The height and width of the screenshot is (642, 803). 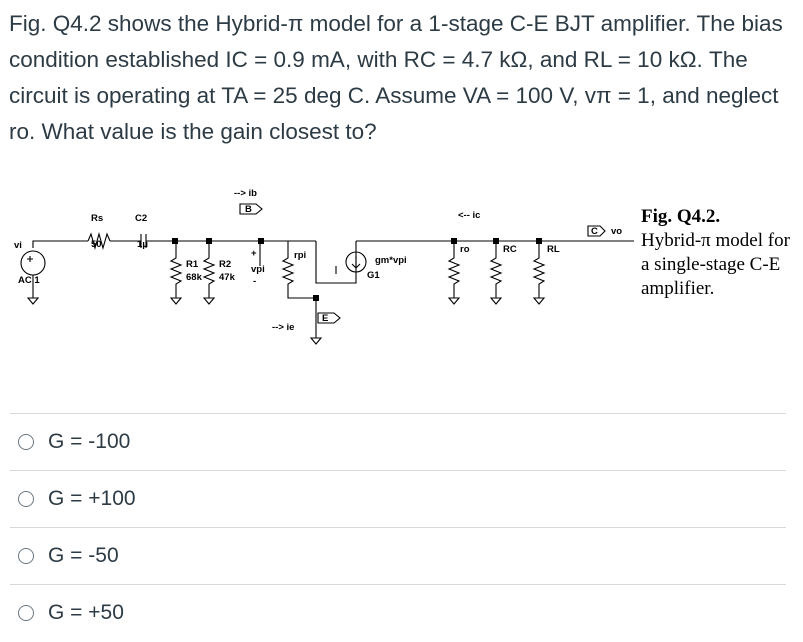 I want to click on option-3: G = -50, so click(x=398, y=555).